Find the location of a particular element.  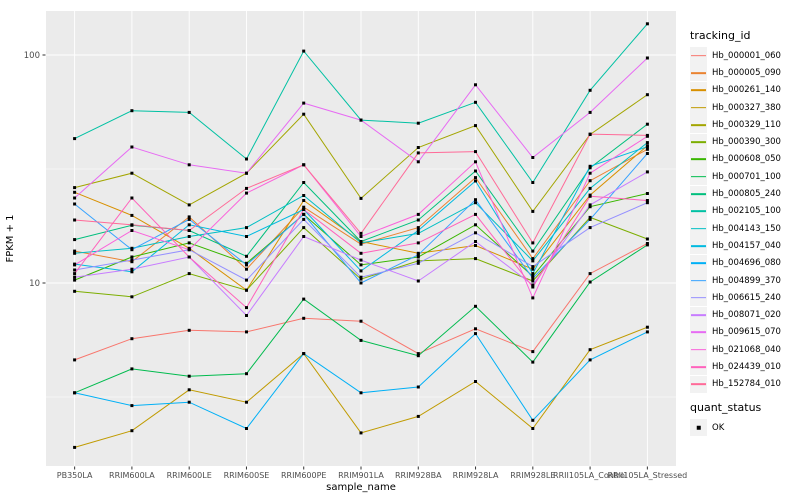

x-tick-label: PB350LA is located at coordinates (75, 475).